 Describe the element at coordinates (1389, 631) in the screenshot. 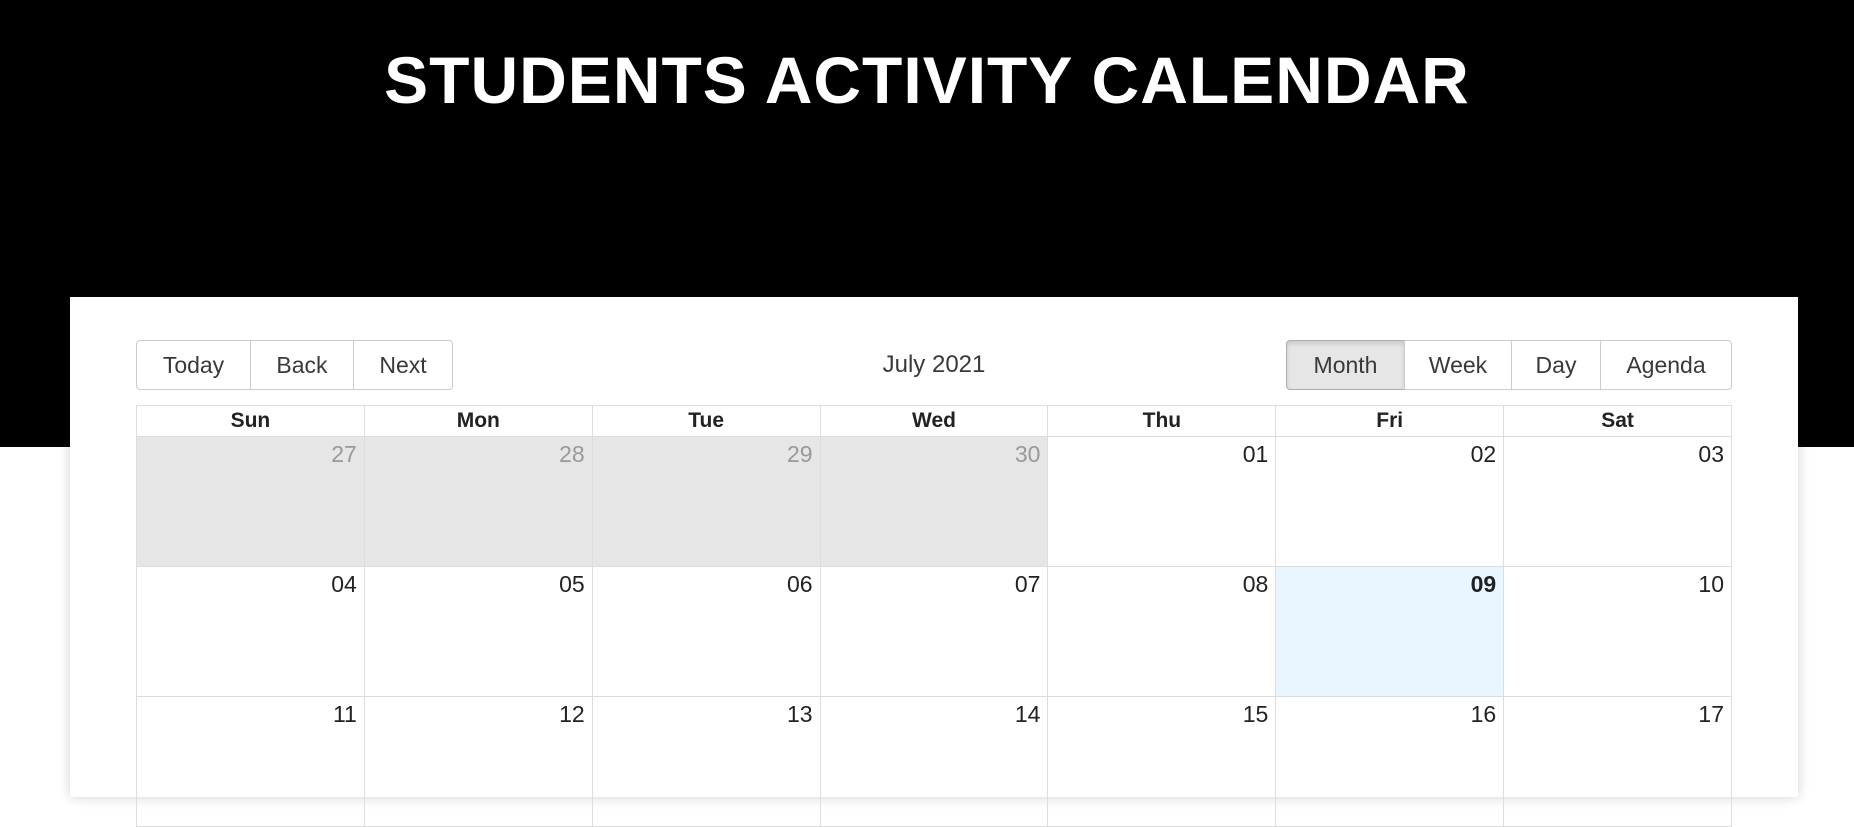

I see `today-day-cell: 09` at that location.